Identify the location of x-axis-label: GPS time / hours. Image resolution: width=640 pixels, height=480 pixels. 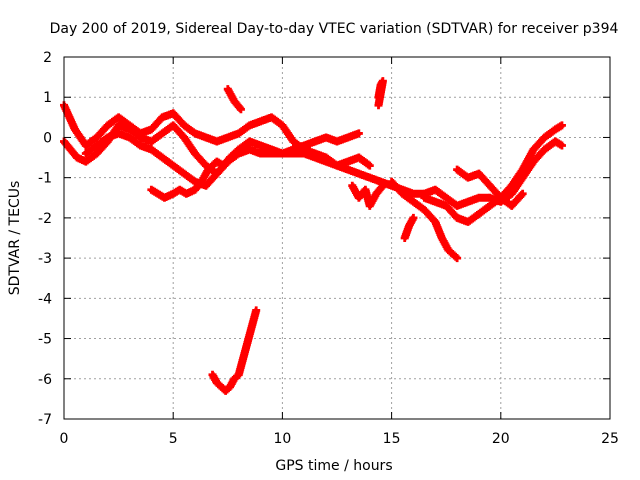
(333, 466).